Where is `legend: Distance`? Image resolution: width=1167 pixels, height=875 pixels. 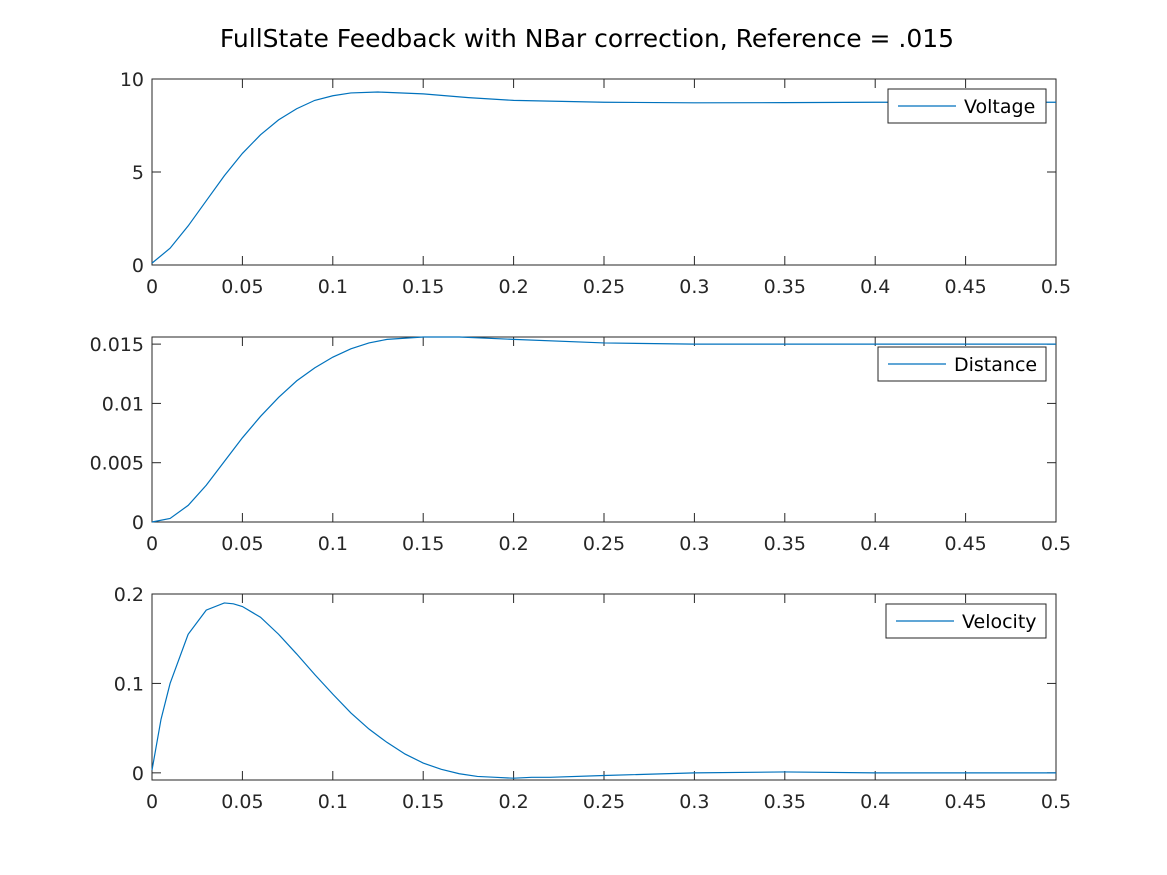
legend: Distance is located at coordinates (962, 364).